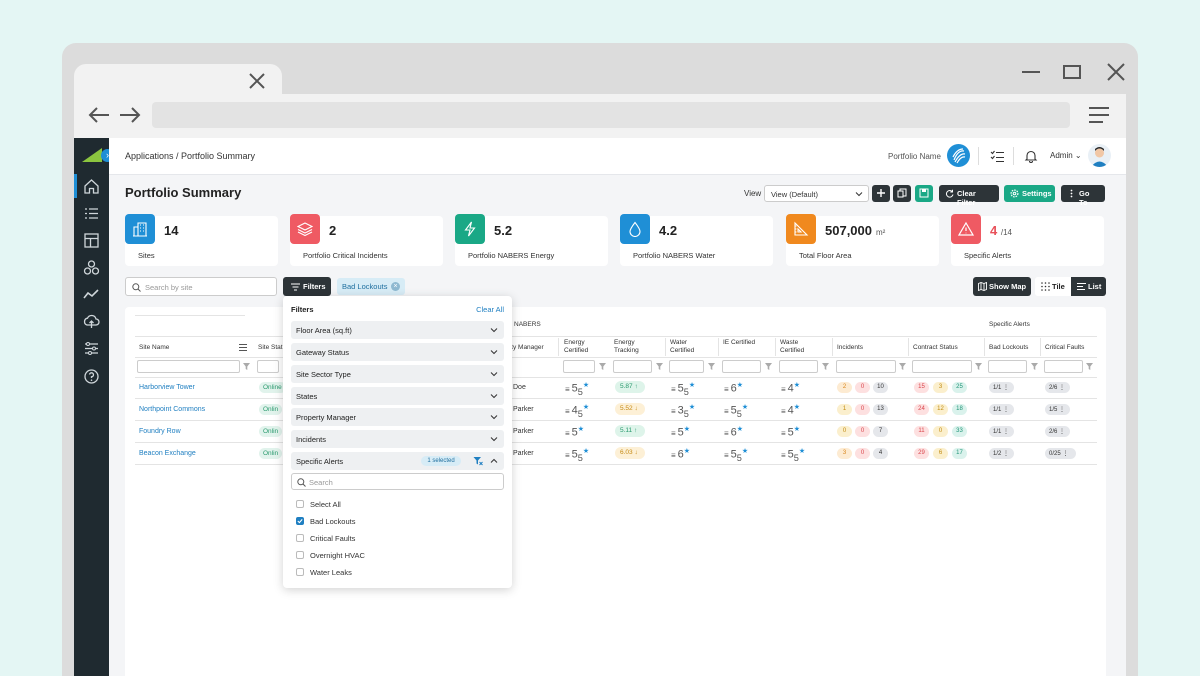 This screenshot has height=676, width=1200. Describe the element at coordinates (167, 453) in the screenshot. I see `site-name-link: Beacon Exchange` at that location.